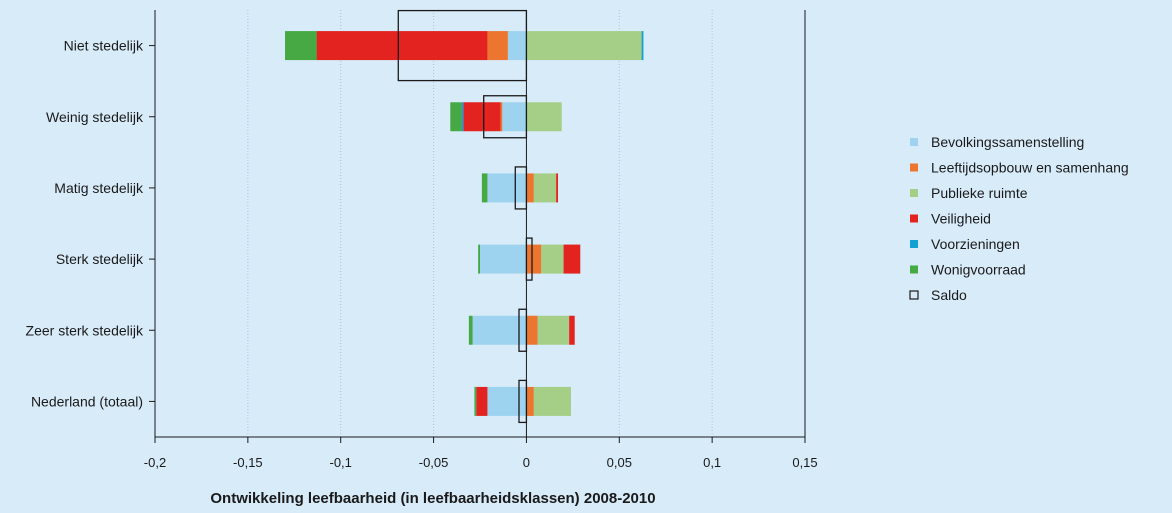 The height and width of the screenshot is (513, 1172). I want to click on legend-label: Wonigvoorraad, so click(978, 270).